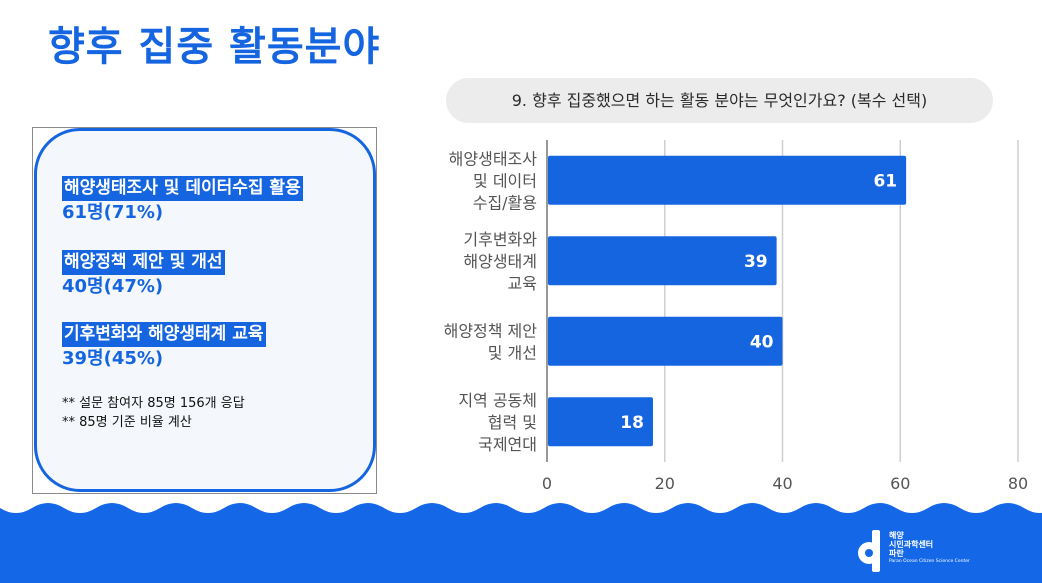 This screenshot has height=583, width=1042. Describe the element at coordinates (756, 262) in the screenshot. I see `bar-value-label-2: 39` at that location.